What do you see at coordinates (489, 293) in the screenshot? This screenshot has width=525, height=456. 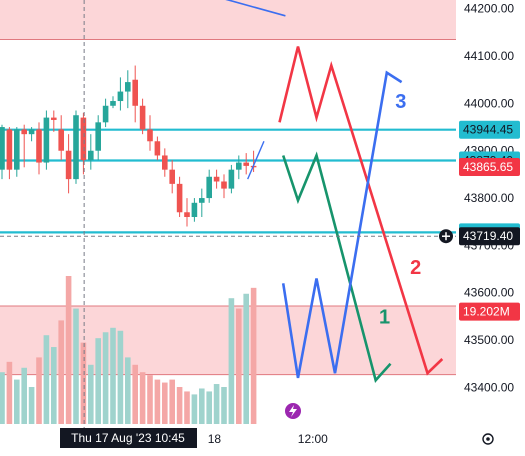 I see `price-tick-label: 43600.00` at bounding box center [489, 293].